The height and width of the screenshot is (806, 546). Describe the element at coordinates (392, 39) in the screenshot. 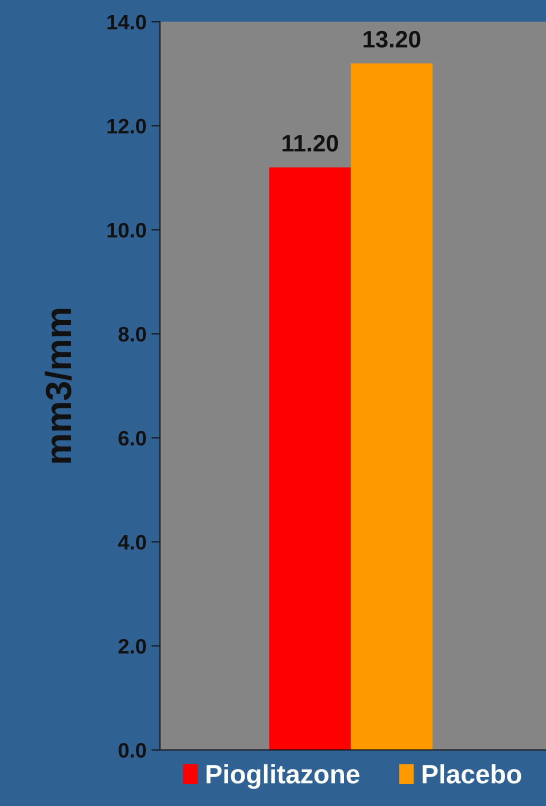

I see `data-label: 13.20` at that location.